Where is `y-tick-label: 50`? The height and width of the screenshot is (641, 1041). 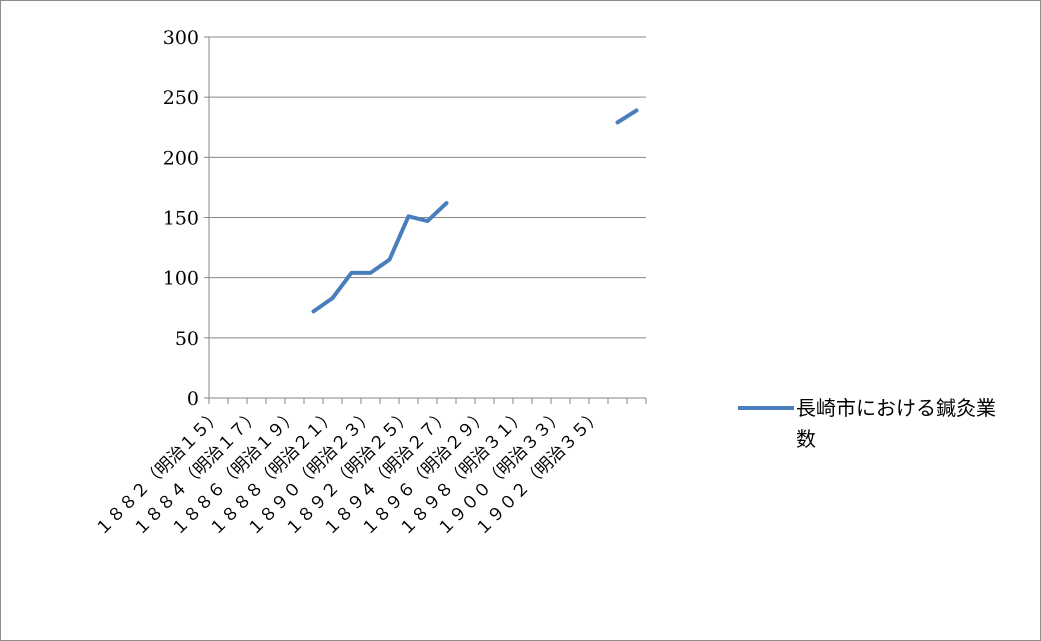
y-tick-label: 50 is located at coordinates (187, 339).